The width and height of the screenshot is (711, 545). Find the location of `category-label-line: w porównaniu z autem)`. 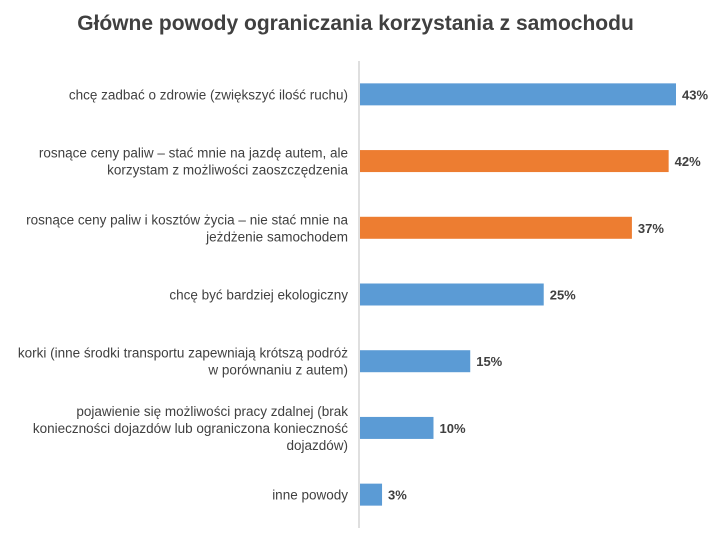

category-label-line: w porównaniu z autem) is located at coordinates (277, 370).